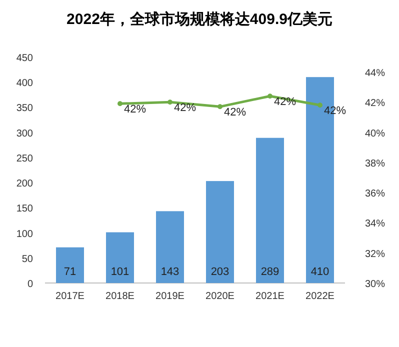  Describe the element at coordinates (220, 272) in the screenshot. I see `data-label: 203` at that location.